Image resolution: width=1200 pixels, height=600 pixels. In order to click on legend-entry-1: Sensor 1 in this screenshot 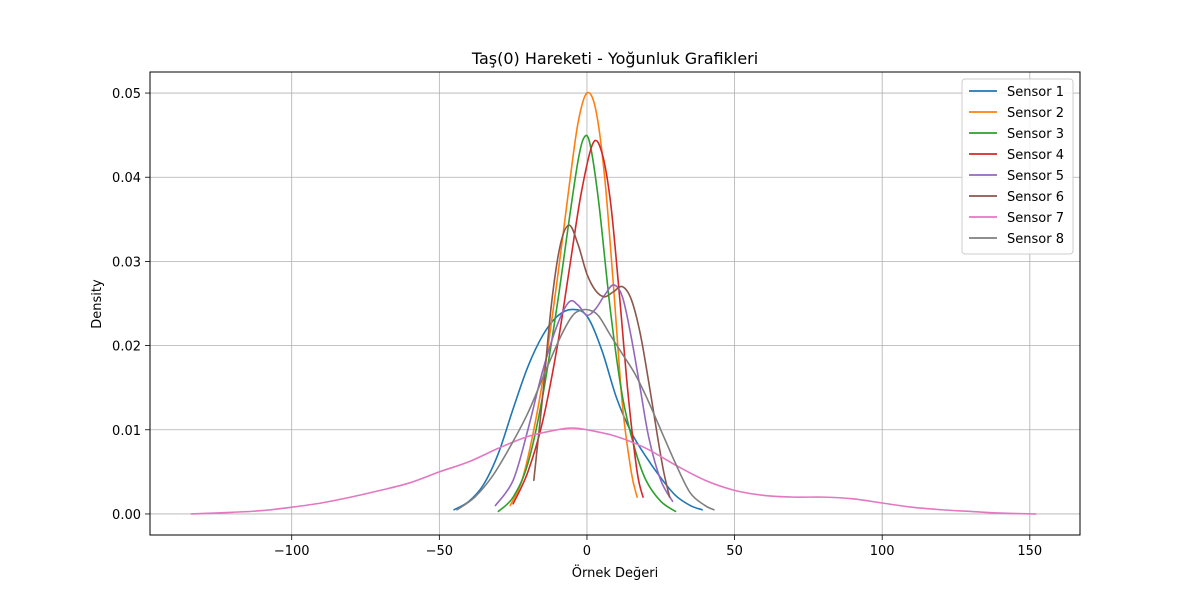, I will do `click(1035, 92)`.